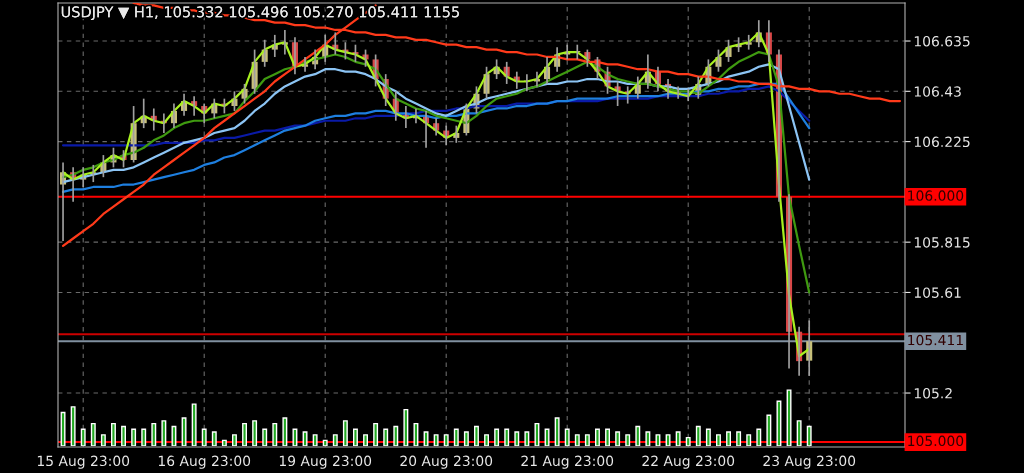  I want to click on ref-line-label: 106.000, so click(936, 195).